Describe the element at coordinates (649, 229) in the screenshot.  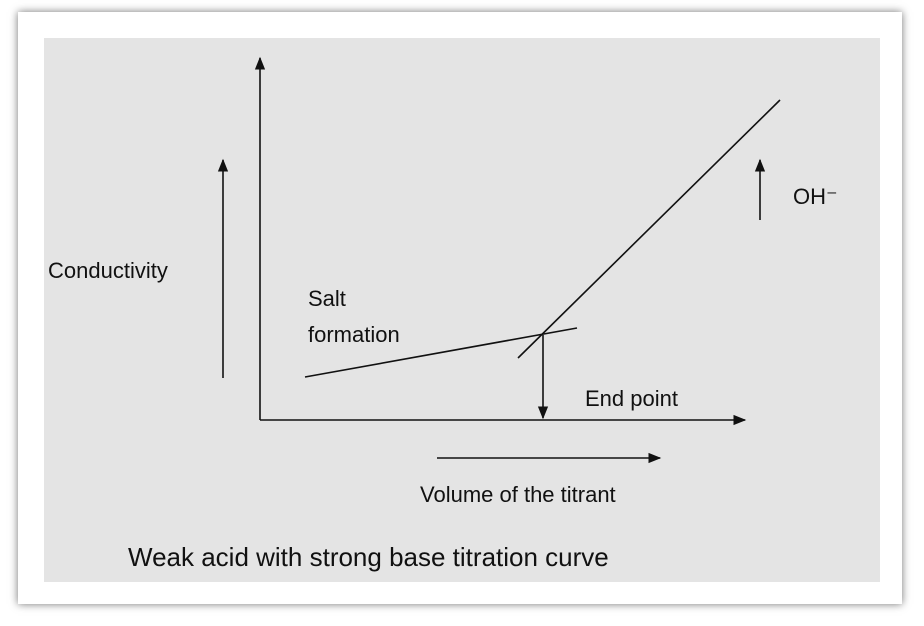
I see `excess-base-line` at that location.